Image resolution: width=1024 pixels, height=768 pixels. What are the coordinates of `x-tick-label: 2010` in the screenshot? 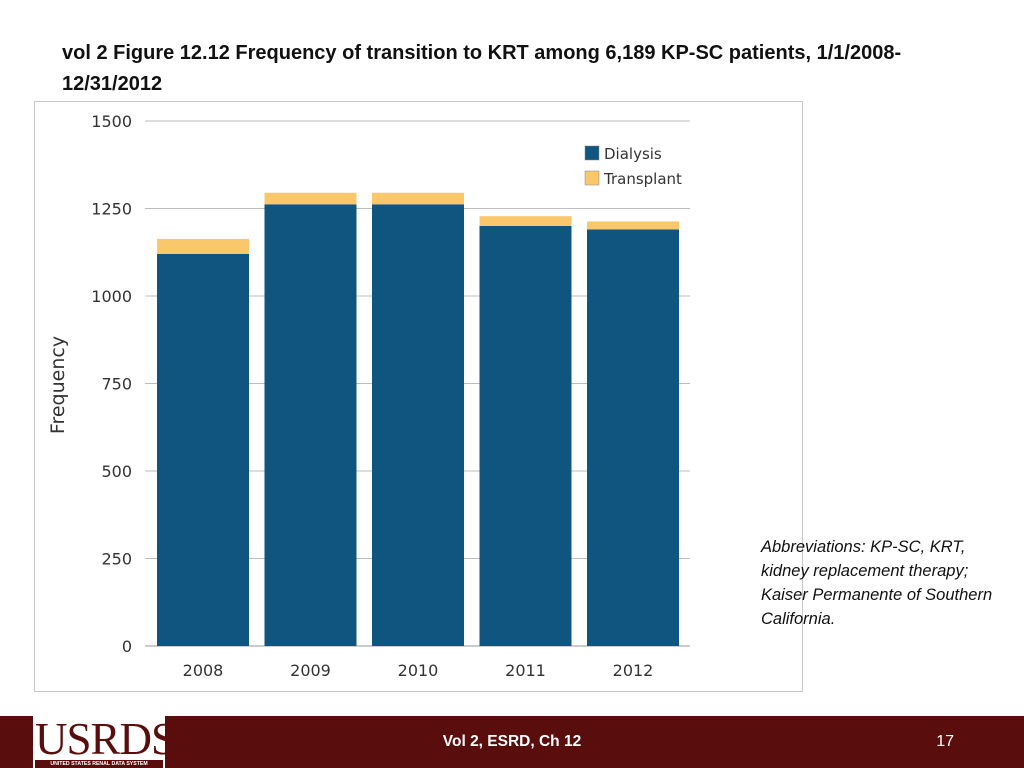 It's located at (418, 670).